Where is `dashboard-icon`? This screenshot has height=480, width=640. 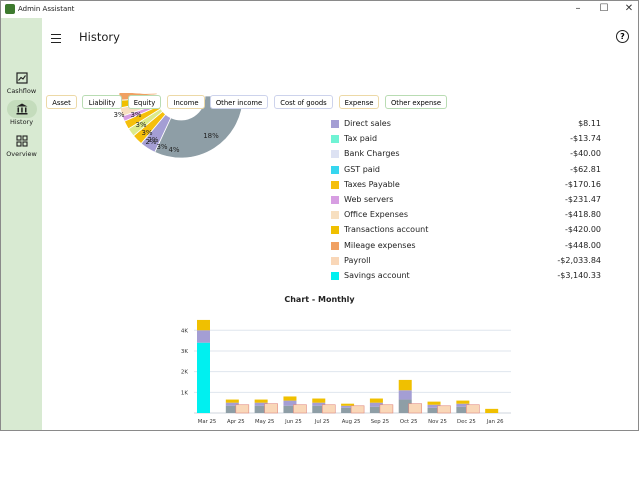 dashboard-icon is located at coordinates (21, 141).